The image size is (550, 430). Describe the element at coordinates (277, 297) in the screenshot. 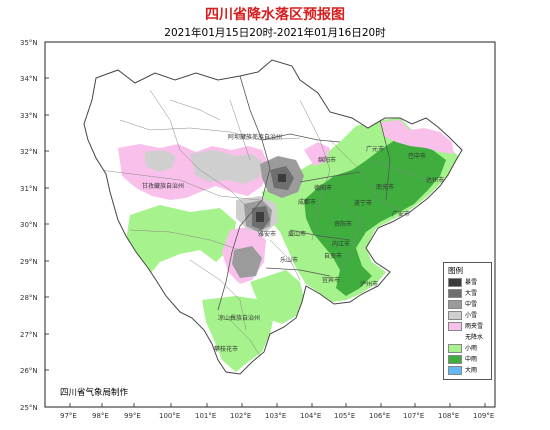

I see `light-rain-area-southeast` at that location.